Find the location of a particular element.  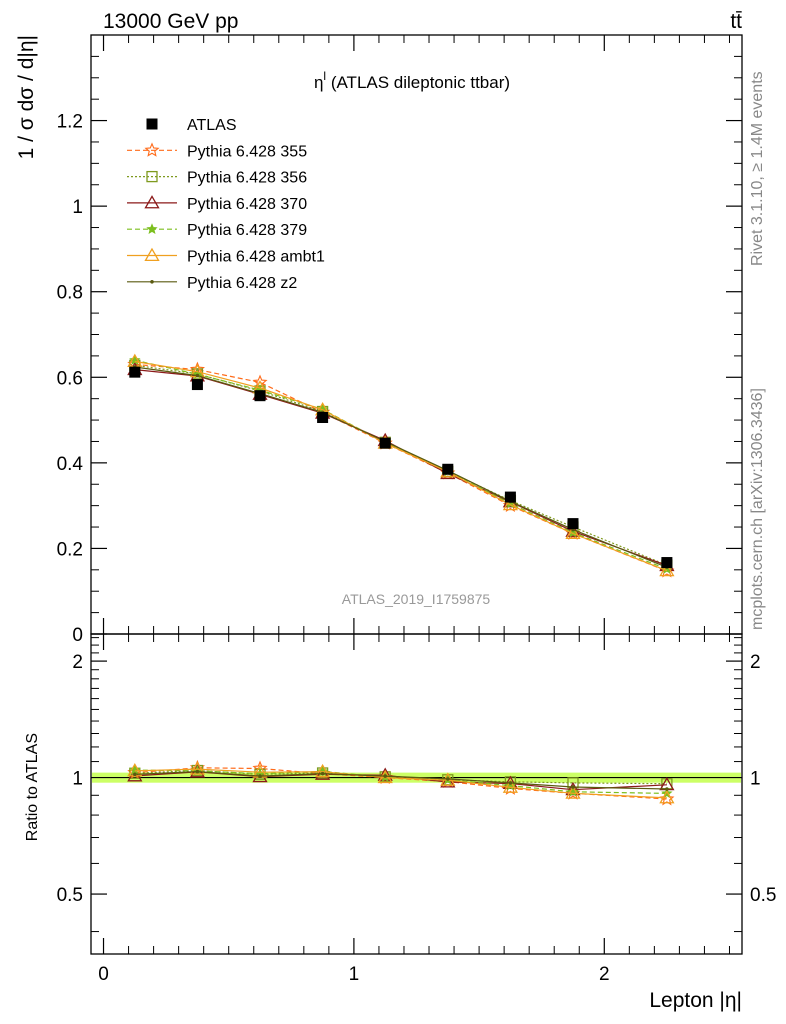

legend-label: Pythia 6.428 370 is located at coordinates (247, 204).